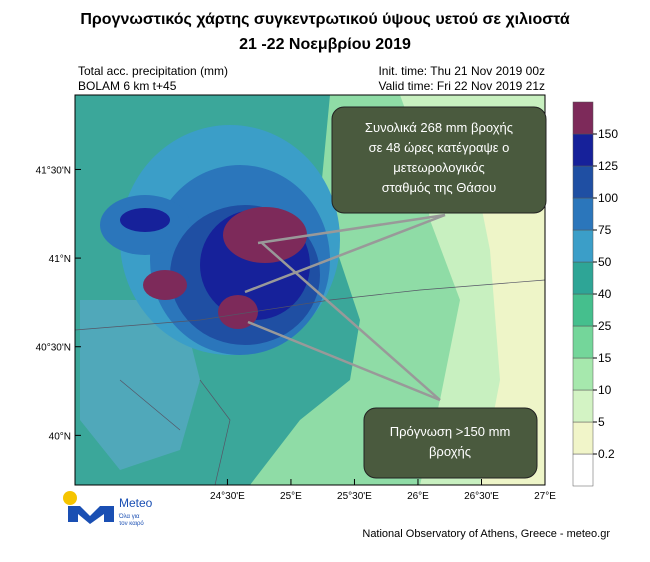  What do you see at coordinates (291, 496) in the screenshot?
I see `lon-tick-label: 25°E` at bounding box center [291, 496].